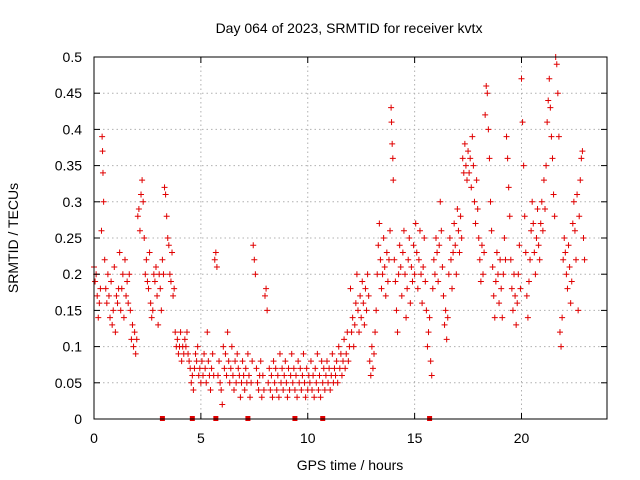  I want to click on y-tick-label: 0.3, so click(73, 202).